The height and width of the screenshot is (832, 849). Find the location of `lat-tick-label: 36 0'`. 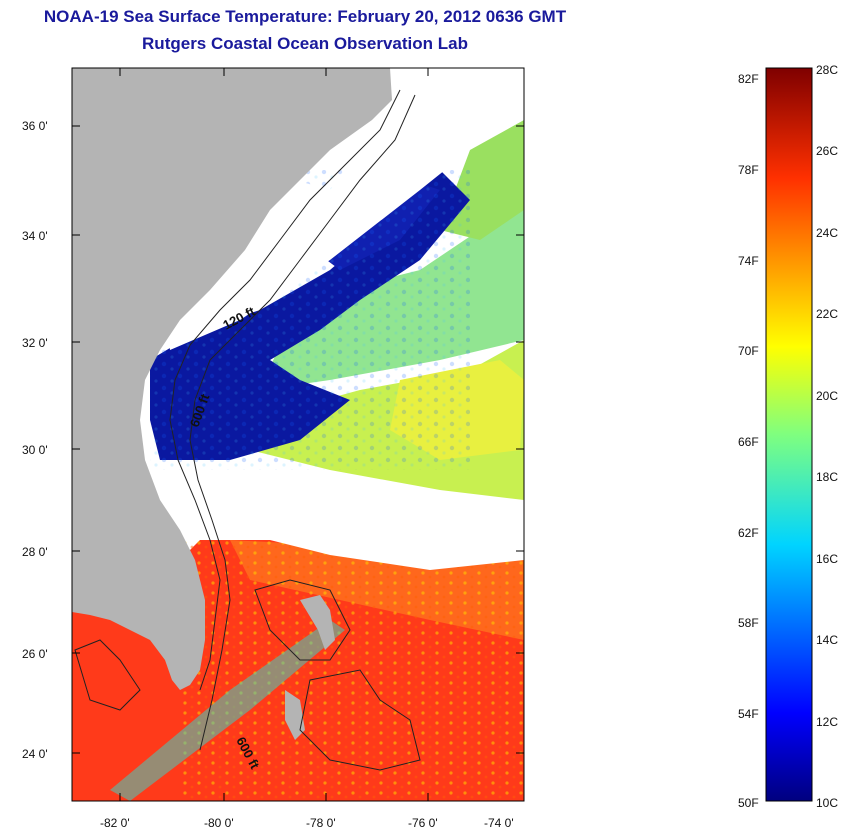

lat-tick-label: 36 0' is located at coordinates (35, 126).